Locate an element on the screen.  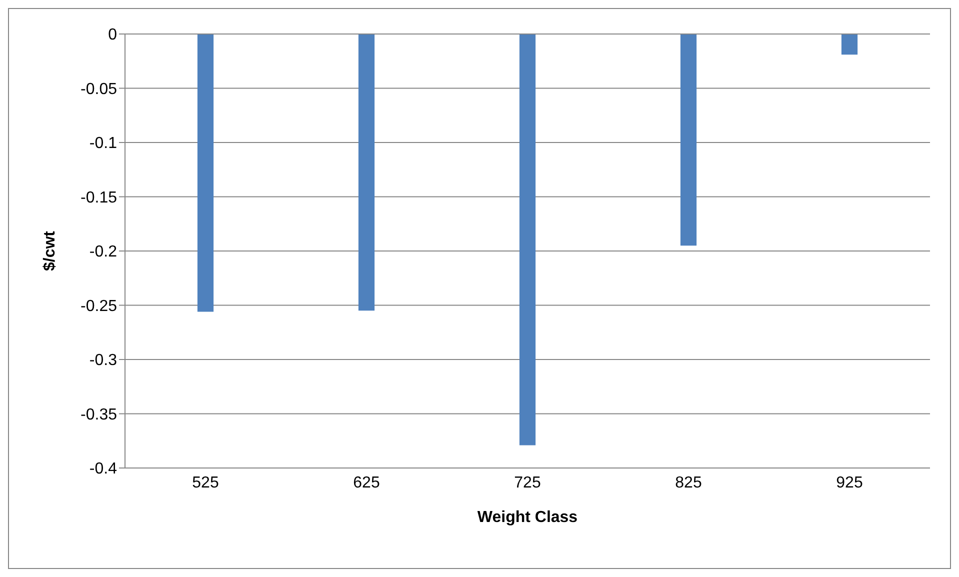
x-tick-label: 525 is located at coordinates (205, 483).